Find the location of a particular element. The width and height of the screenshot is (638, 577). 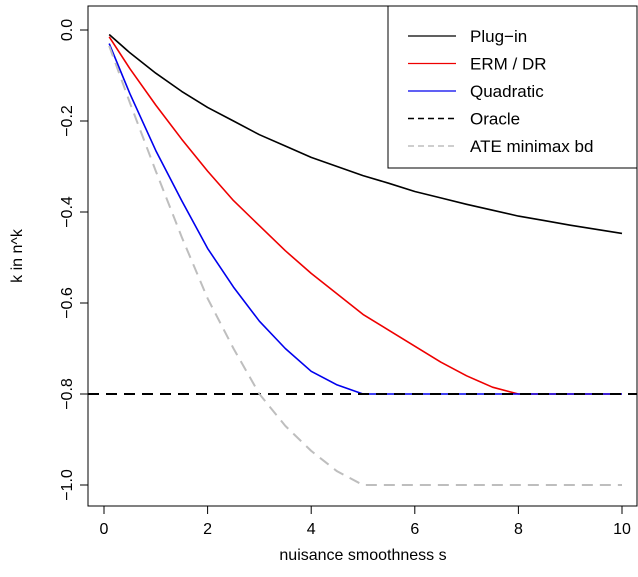

x-tick-label: 2 is located at coordinates (207, 529).